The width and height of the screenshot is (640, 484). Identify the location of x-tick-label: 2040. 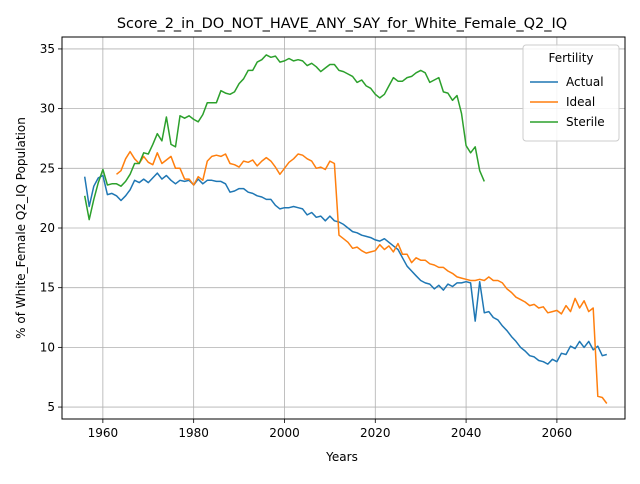
(466, 433).